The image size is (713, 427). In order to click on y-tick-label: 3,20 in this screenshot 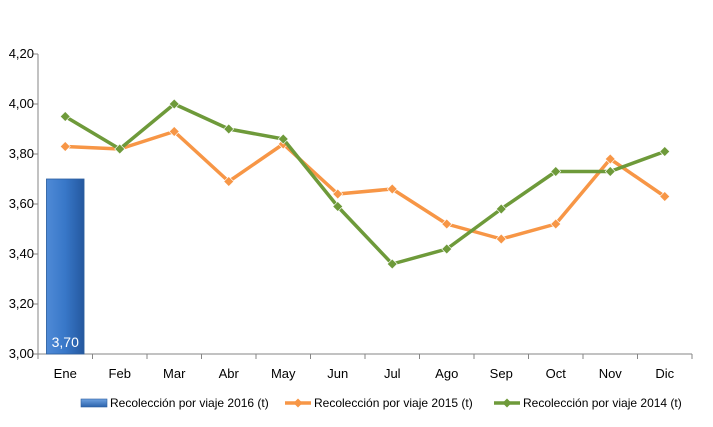, I will do `click(21, 303)`.